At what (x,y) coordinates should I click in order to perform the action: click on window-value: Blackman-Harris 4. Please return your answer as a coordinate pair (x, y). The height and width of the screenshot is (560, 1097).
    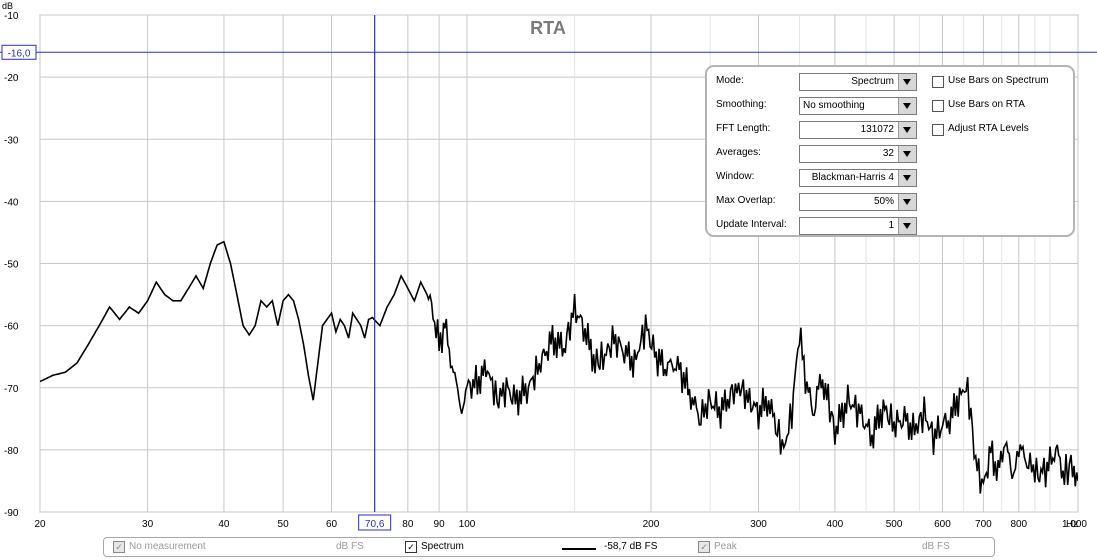
    Looking at the image, I should click on (852, 177).